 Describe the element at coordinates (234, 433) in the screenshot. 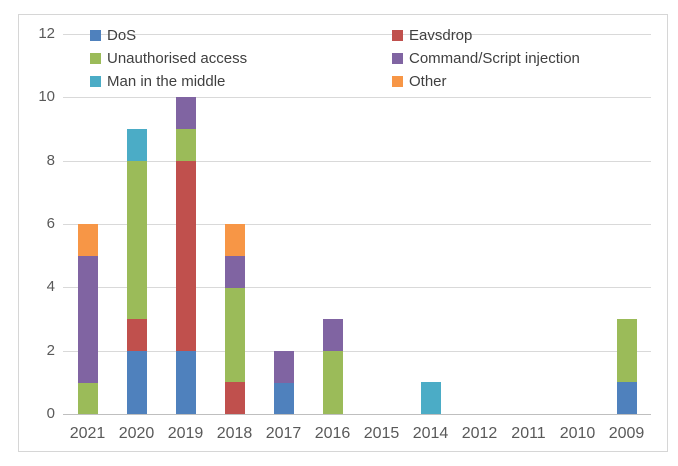

I see `x-tick-label-2018: 2018` at that location.